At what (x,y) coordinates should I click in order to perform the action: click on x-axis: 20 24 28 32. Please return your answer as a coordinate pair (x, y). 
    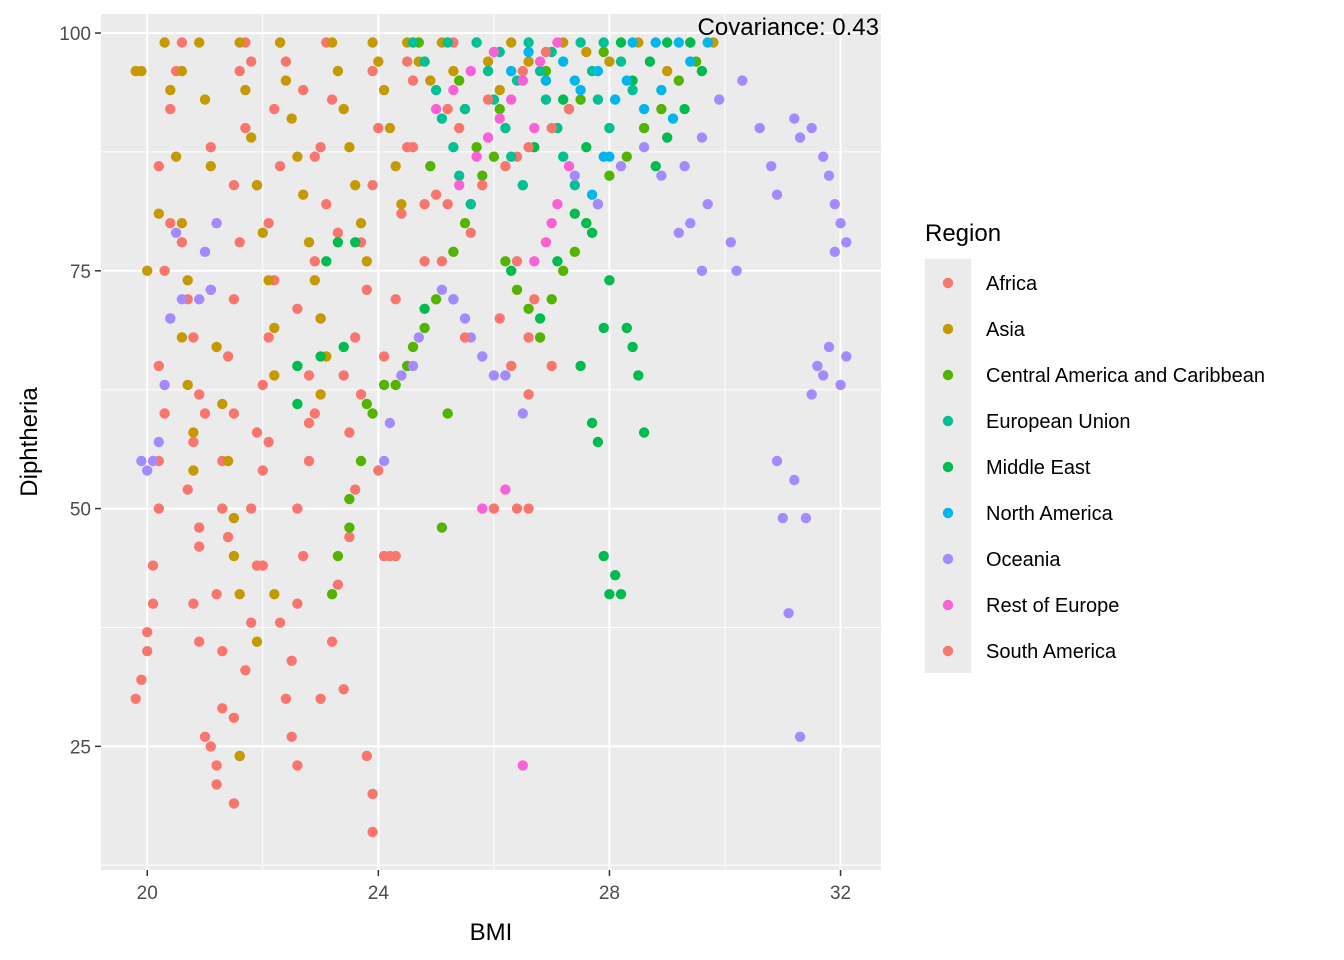
    Looking at the image, I should click on (494, 887).